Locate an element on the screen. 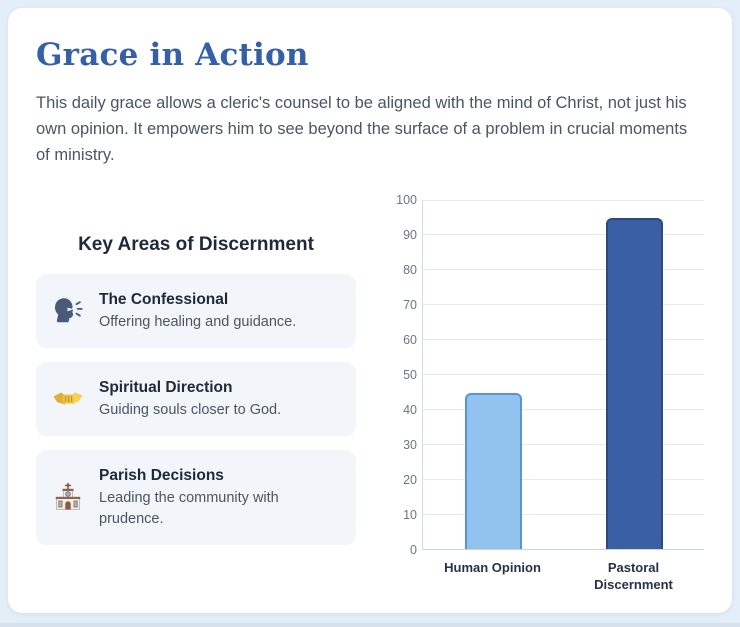 This screenshot has height=627, width=740. list-item-description: Leading the community with prudence. is located at coordinates (189, 508).